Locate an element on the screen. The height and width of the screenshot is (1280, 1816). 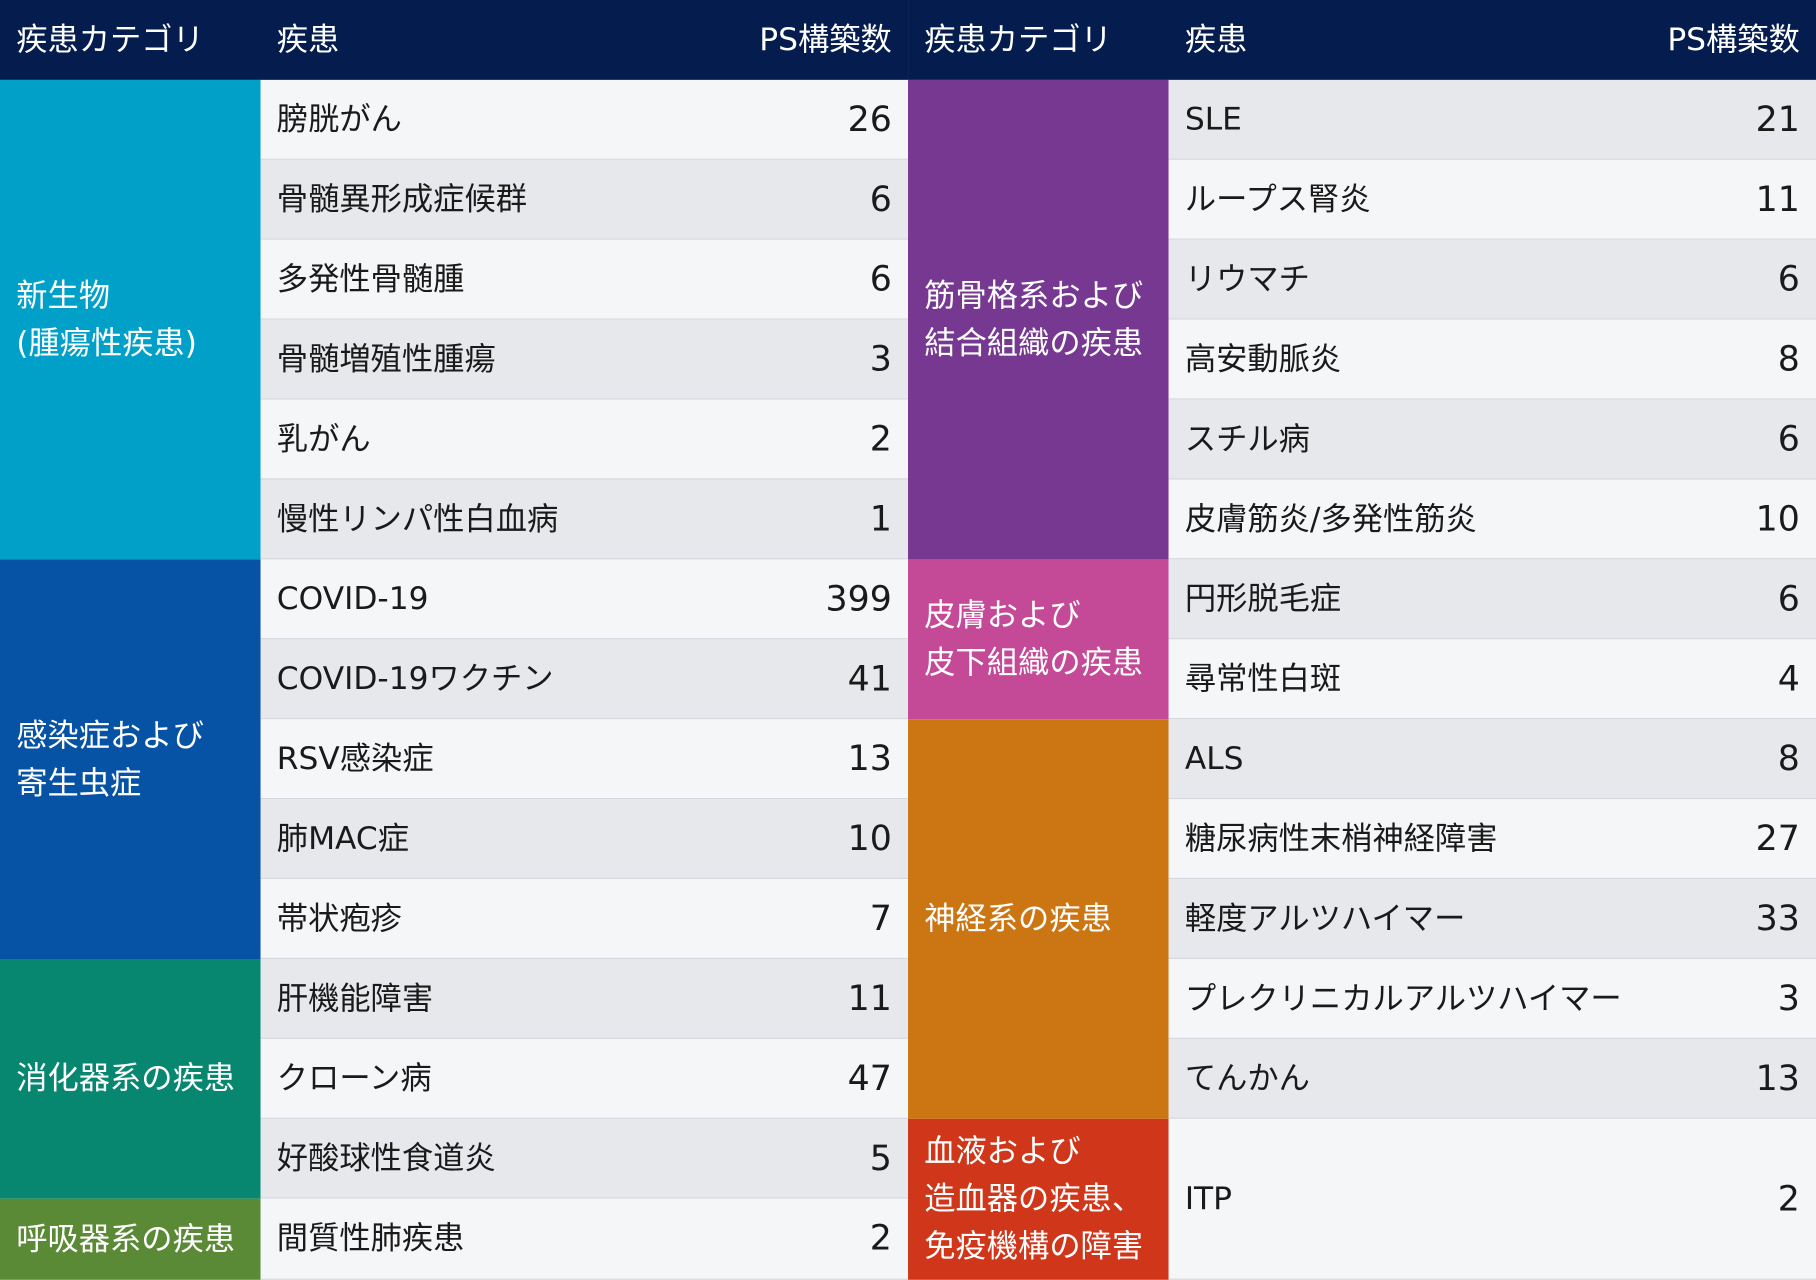
disease-name: 骨髄増殖性腫瘍 is located at coordinates (386, 359).